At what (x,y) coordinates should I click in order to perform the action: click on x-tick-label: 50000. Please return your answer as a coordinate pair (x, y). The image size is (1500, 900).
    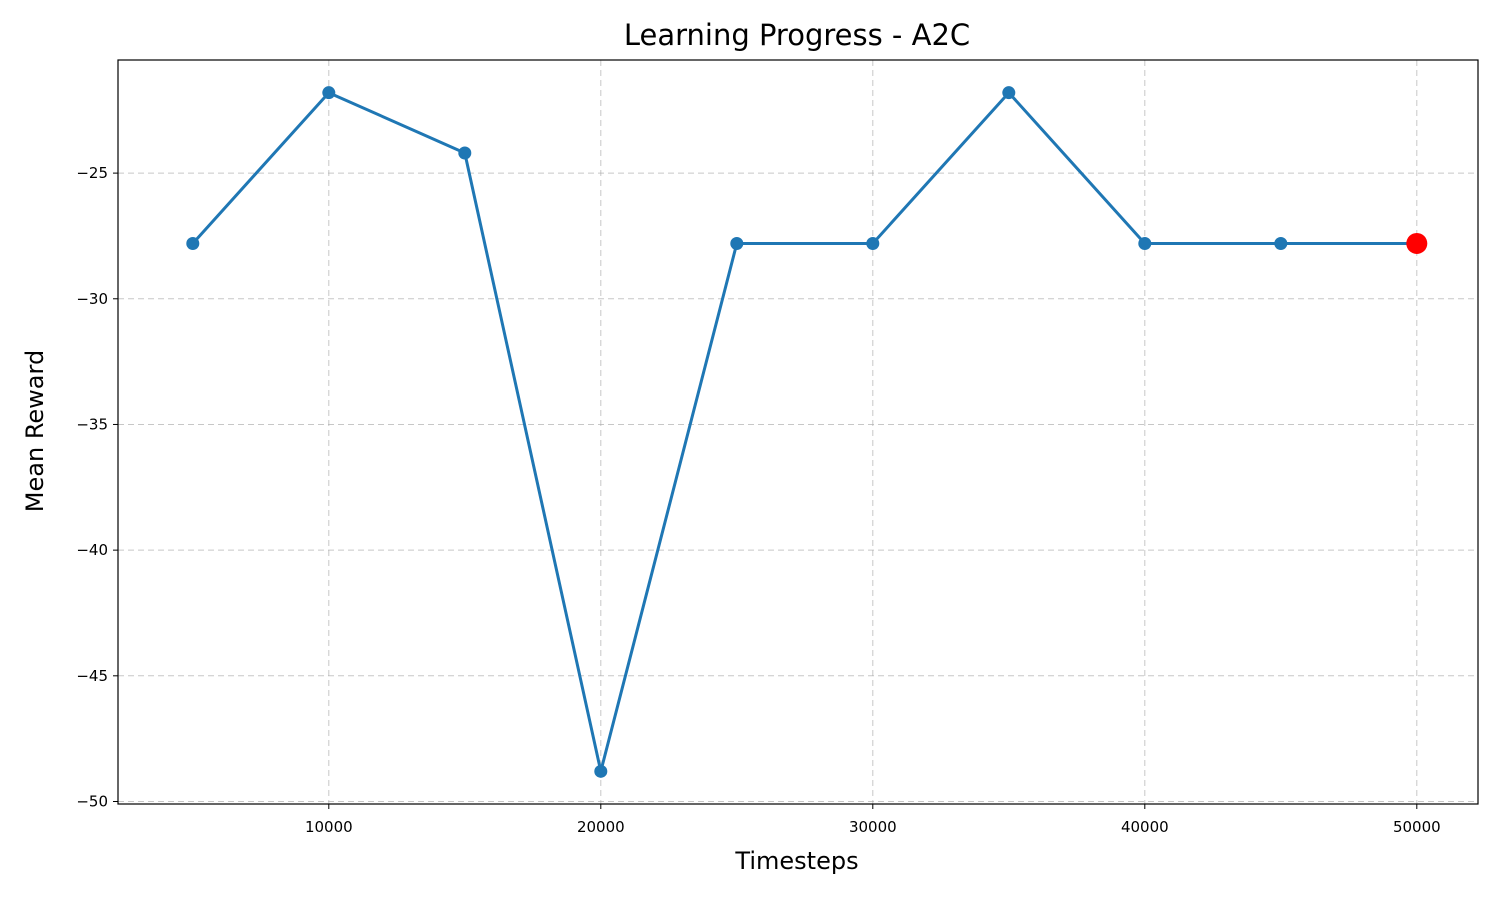
    Looking at the image, I should click on (1417, 827).